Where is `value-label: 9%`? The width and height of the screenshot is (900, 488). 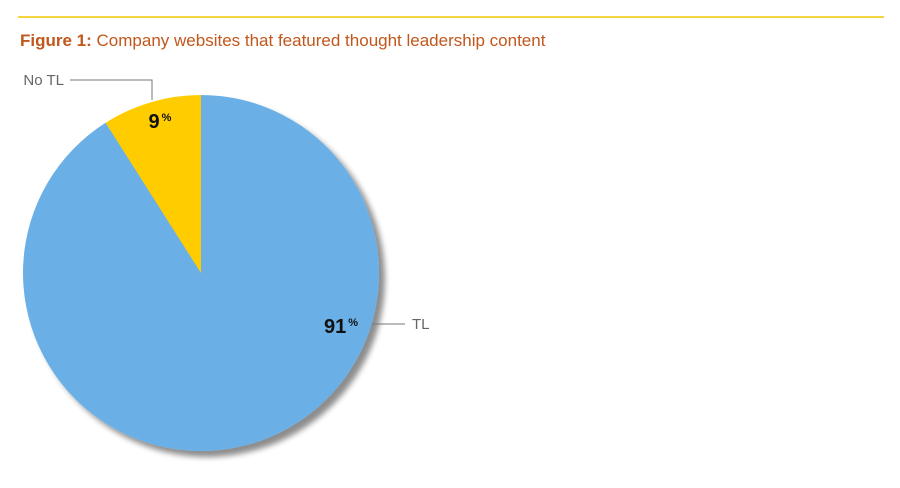 value-label: 9% is located at coordinates (160, 122).